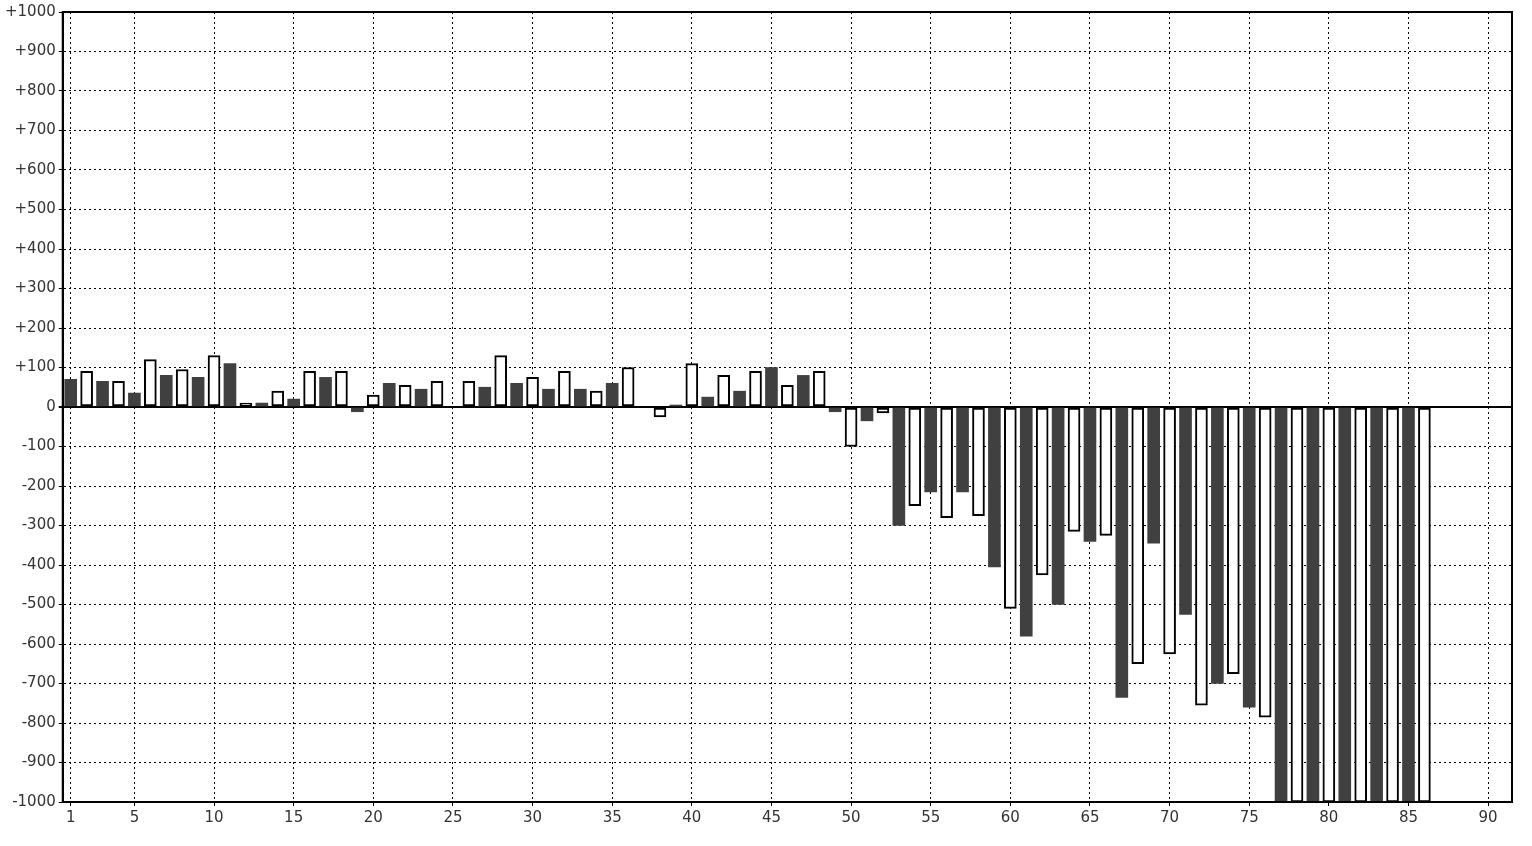  Describe the element at coordinates (38, 721) in the screenshot. I see `y-tick-label: -800` at that location.